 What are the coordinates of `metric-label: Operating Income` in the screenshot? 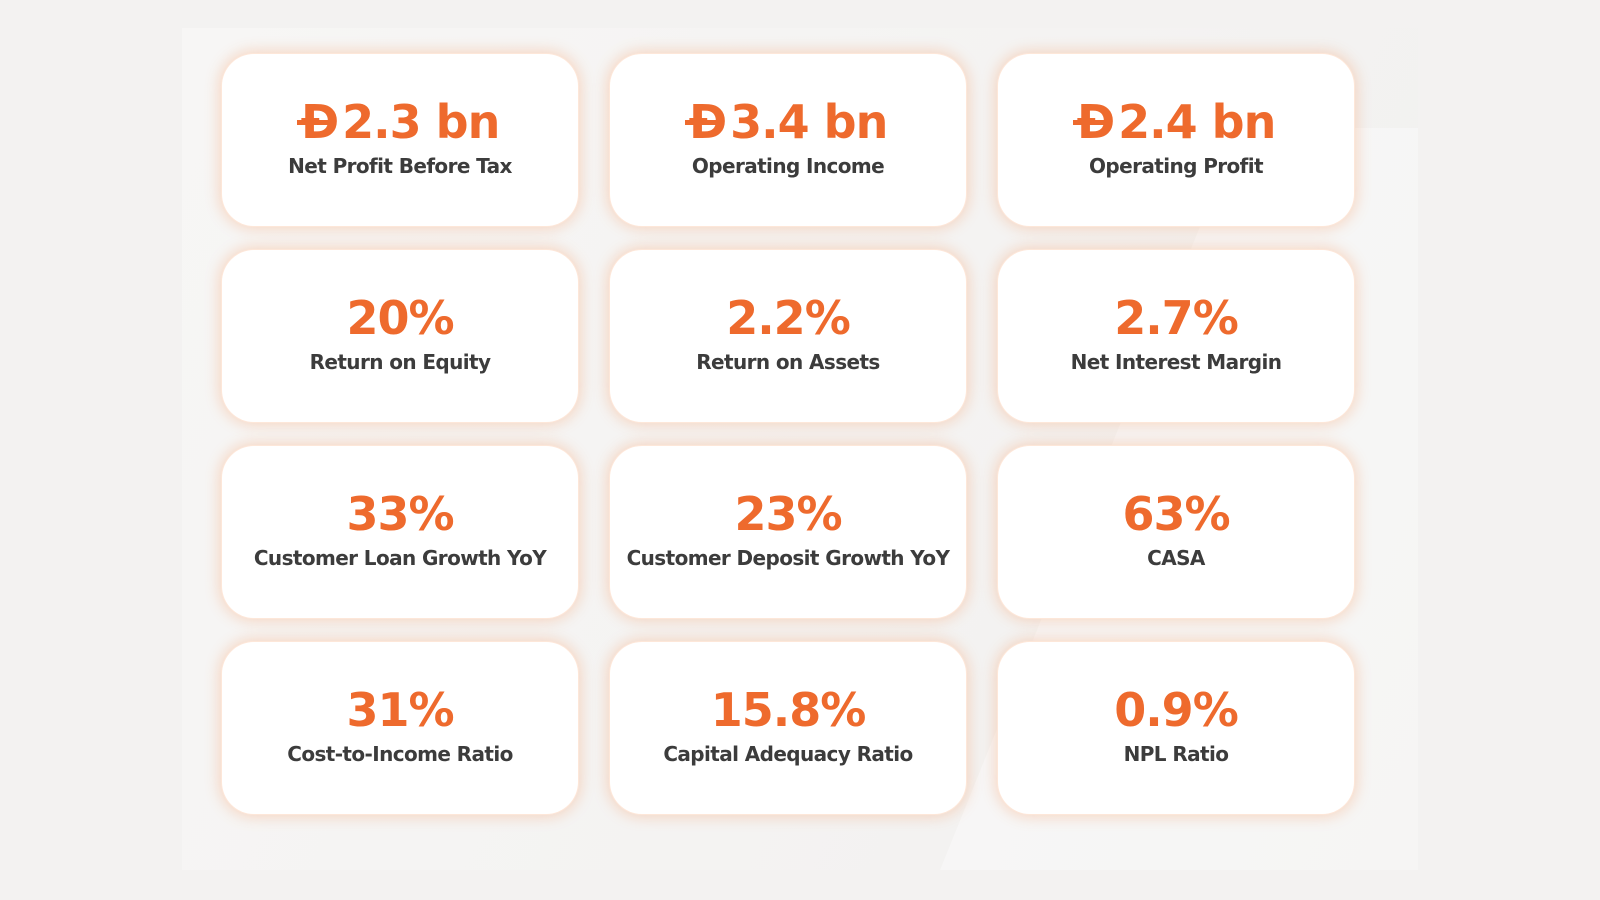 It's located at (788, 166).